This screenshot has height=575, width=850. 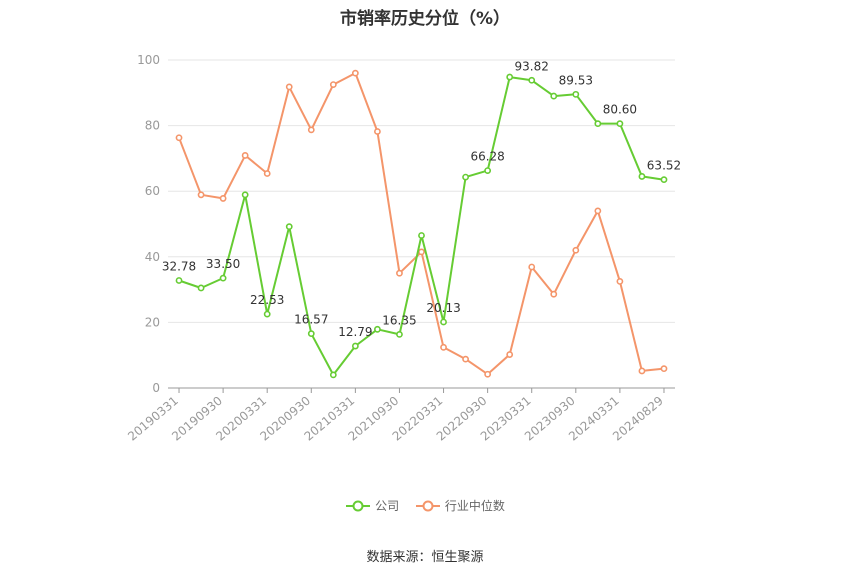 What do you see at coordinates (156, 388) in the screenshot?
I see `y-tick-label: 0` at bounding box center [156, 388].